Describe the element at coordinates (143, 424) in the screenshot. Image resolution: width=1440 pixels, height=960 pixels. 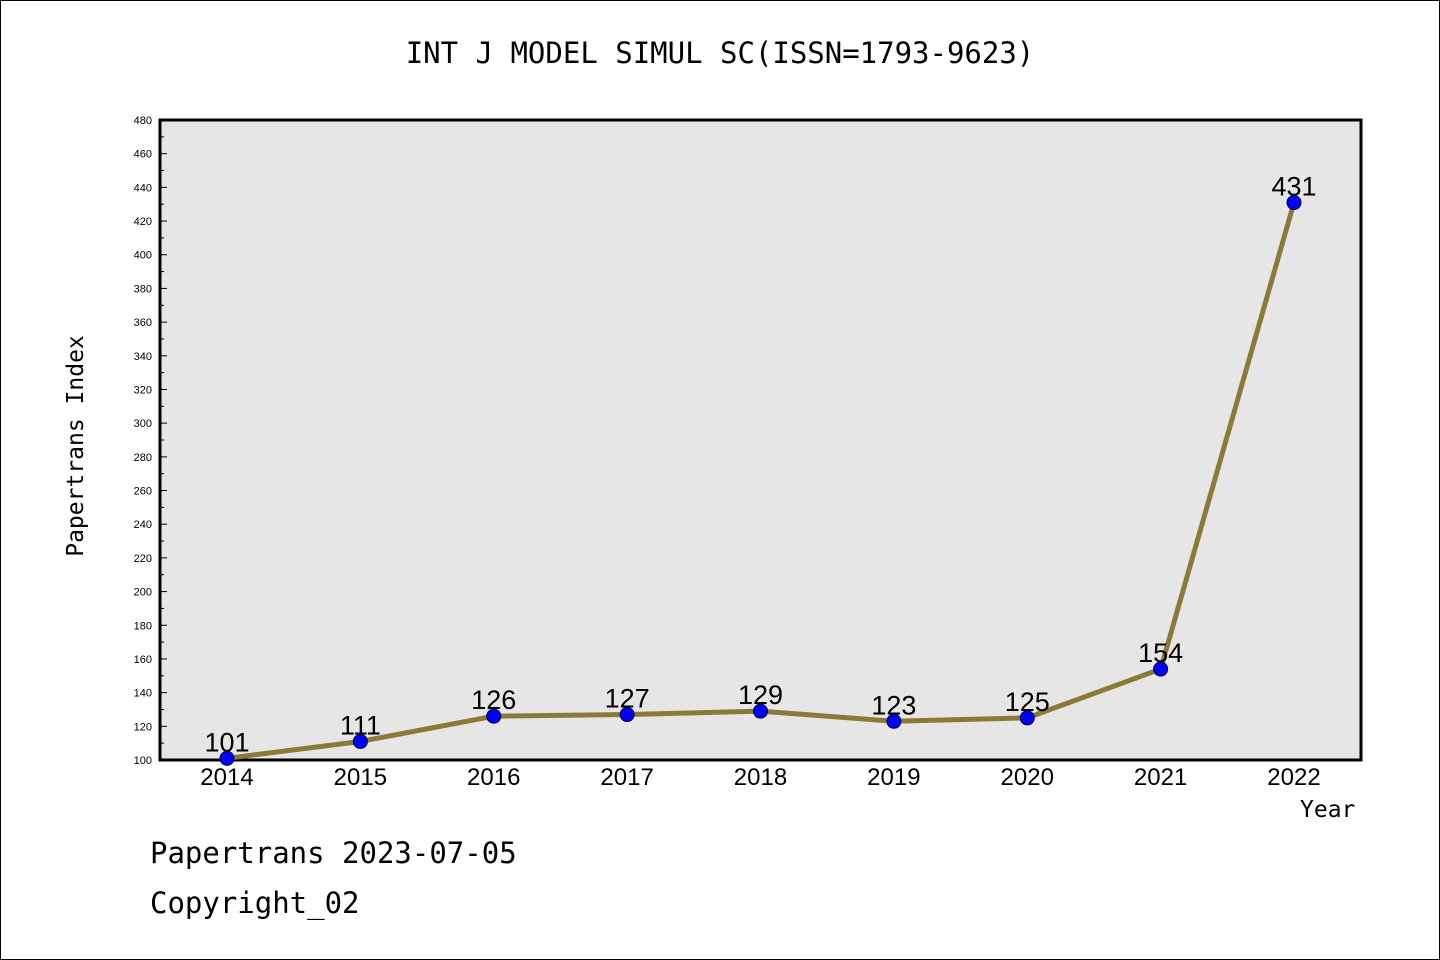
I see `y-tick-label: 300` at that location.